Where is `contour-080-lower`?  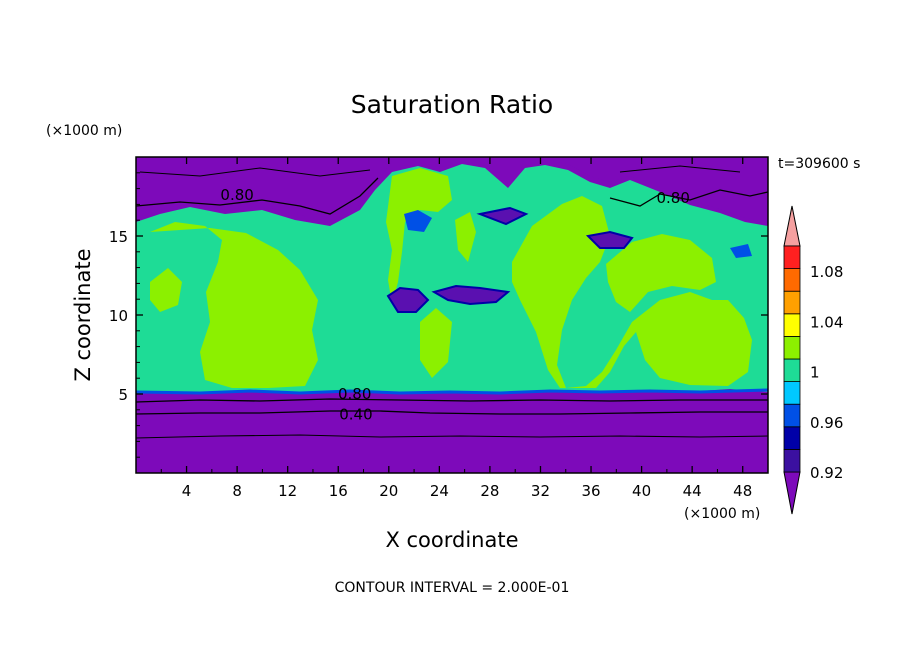 contour-080-lower is located at coordinates (452, 400).